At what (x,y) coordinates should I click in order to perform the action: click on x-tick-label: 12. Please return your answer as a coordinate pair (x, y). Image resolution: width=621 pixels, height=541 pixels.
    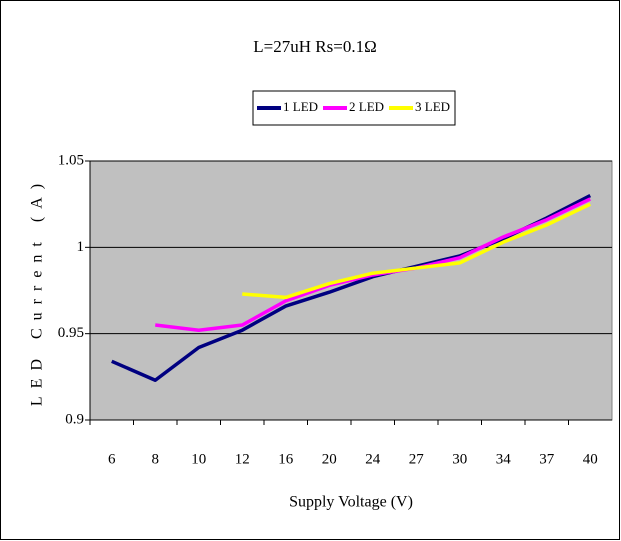
    Looking at the image, I should click on (242, 459).